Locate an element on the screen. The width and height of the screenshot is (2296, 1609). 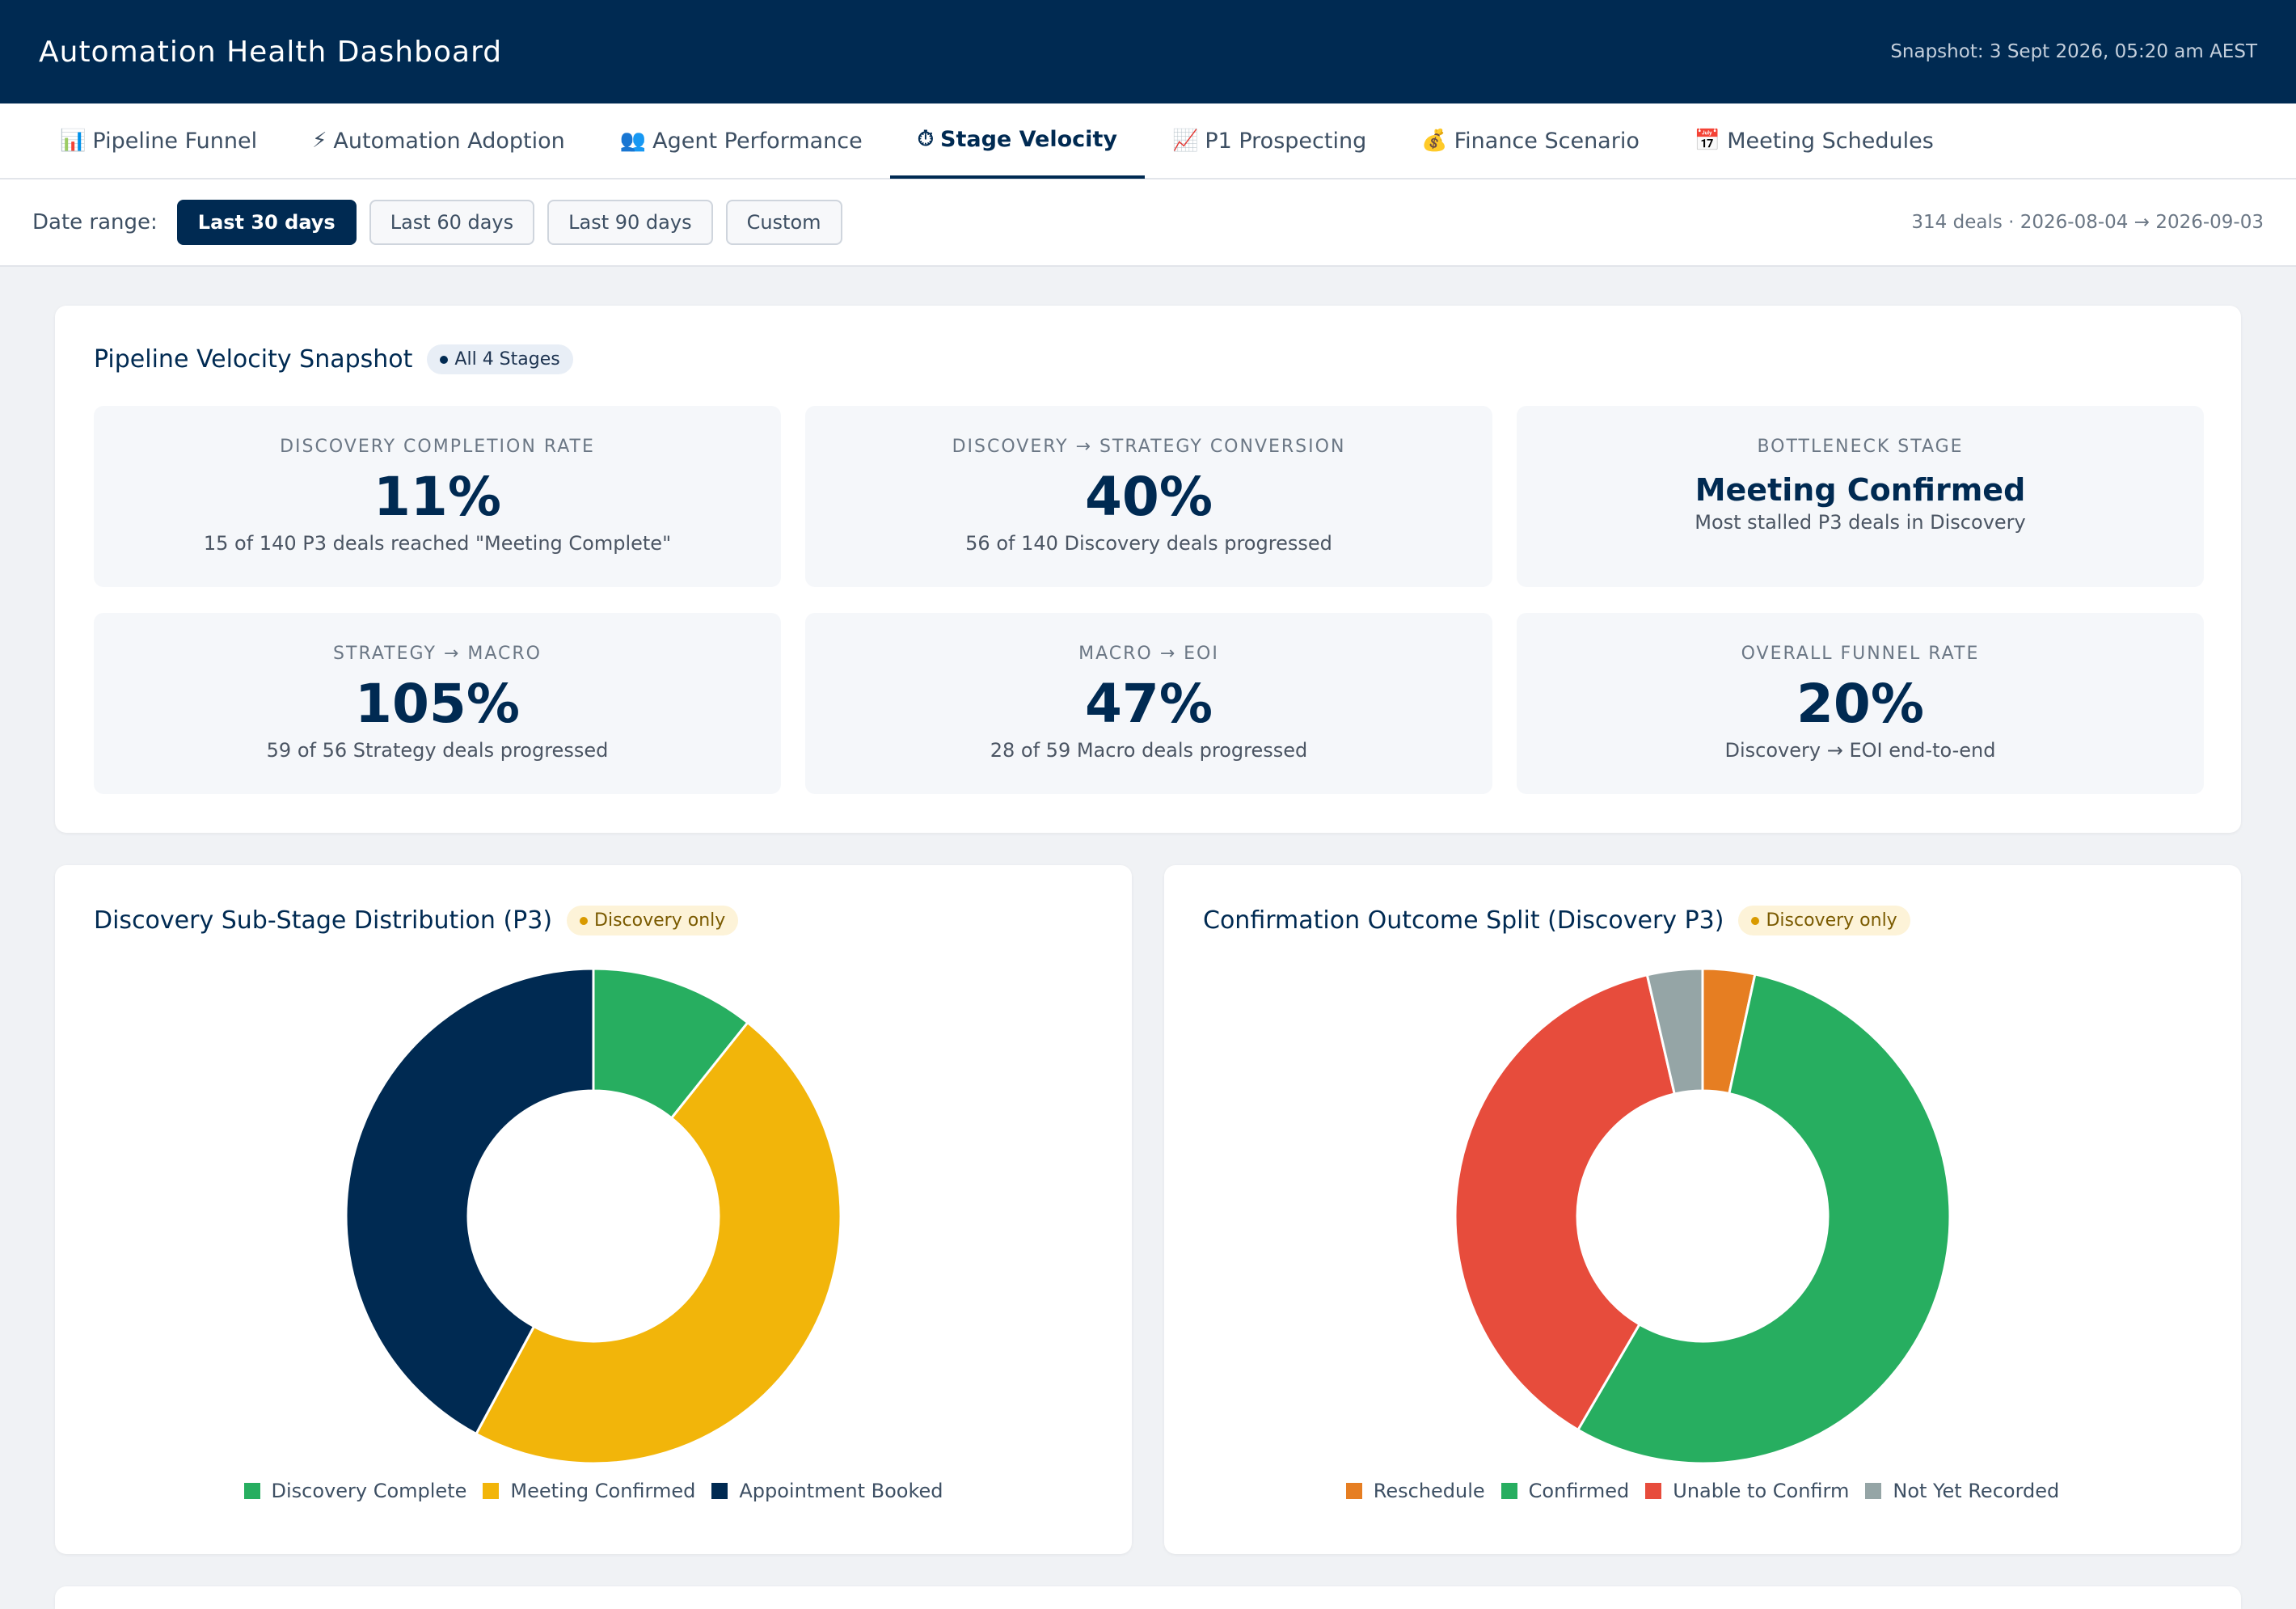
tab-label: Finance Scenario is located at coordinates (1547, 141).